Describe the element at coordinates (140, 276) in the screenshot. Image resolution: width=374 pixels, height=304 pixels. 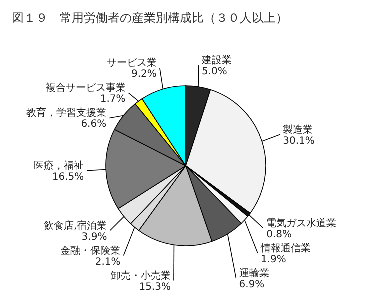
I see `slice-label: 卸売・小売業` at that location.